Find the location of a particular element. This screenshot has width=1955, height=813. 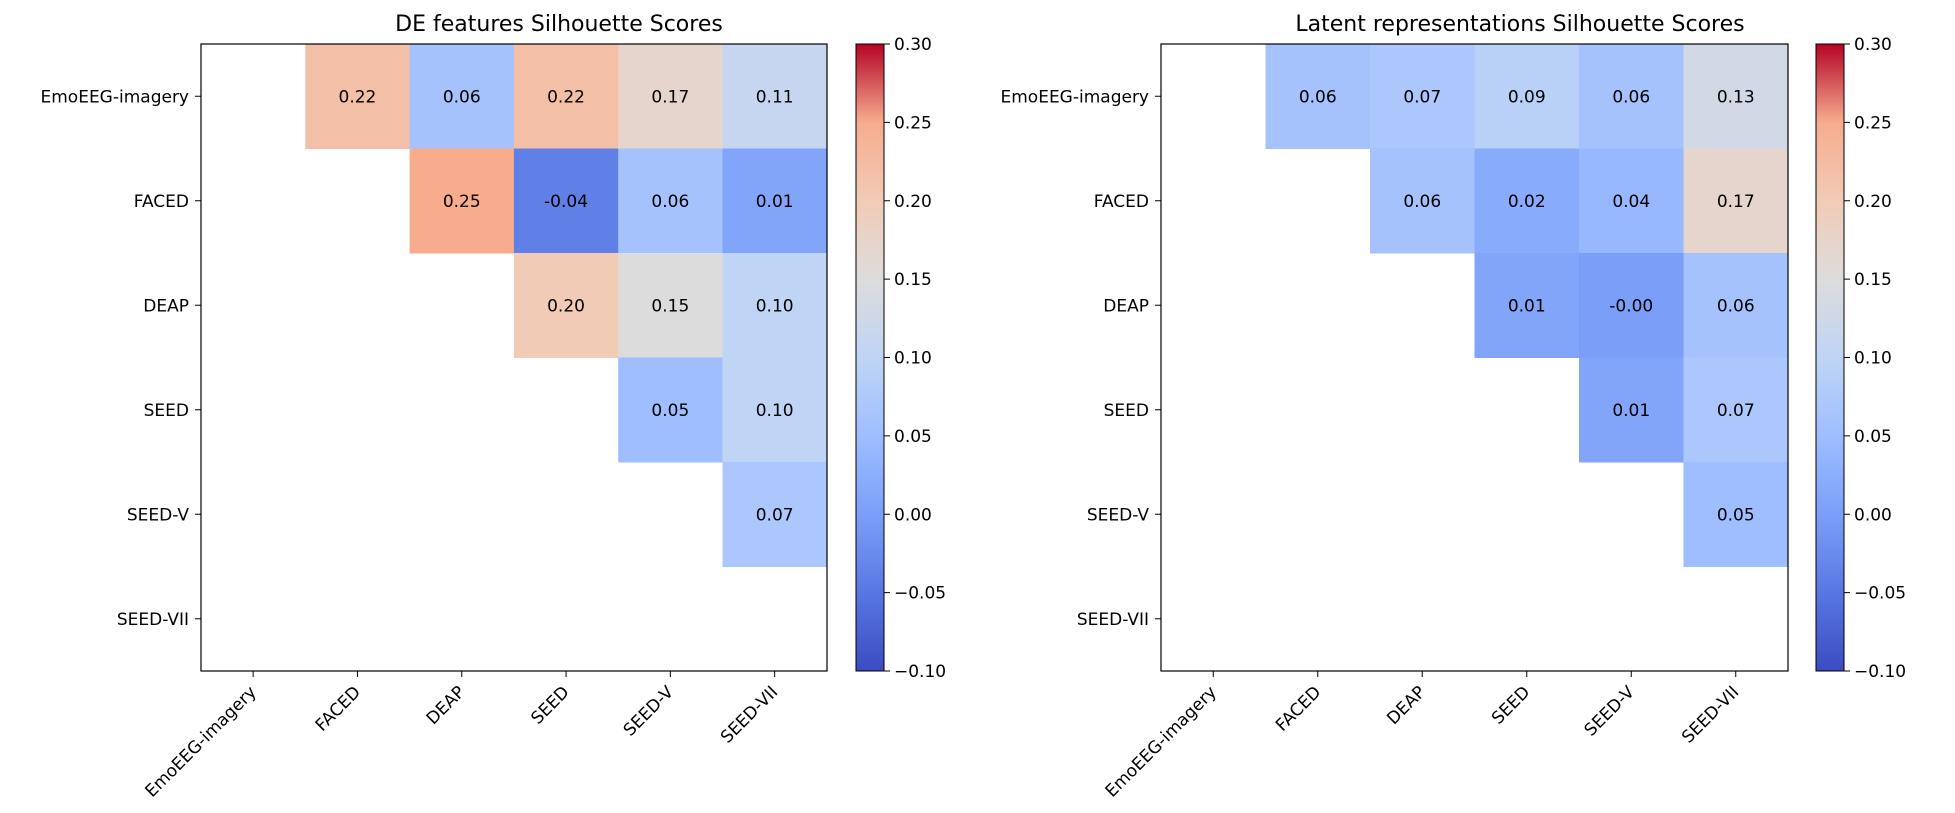

cell-value-label: 0.11 is located at coordinates (775, 97).